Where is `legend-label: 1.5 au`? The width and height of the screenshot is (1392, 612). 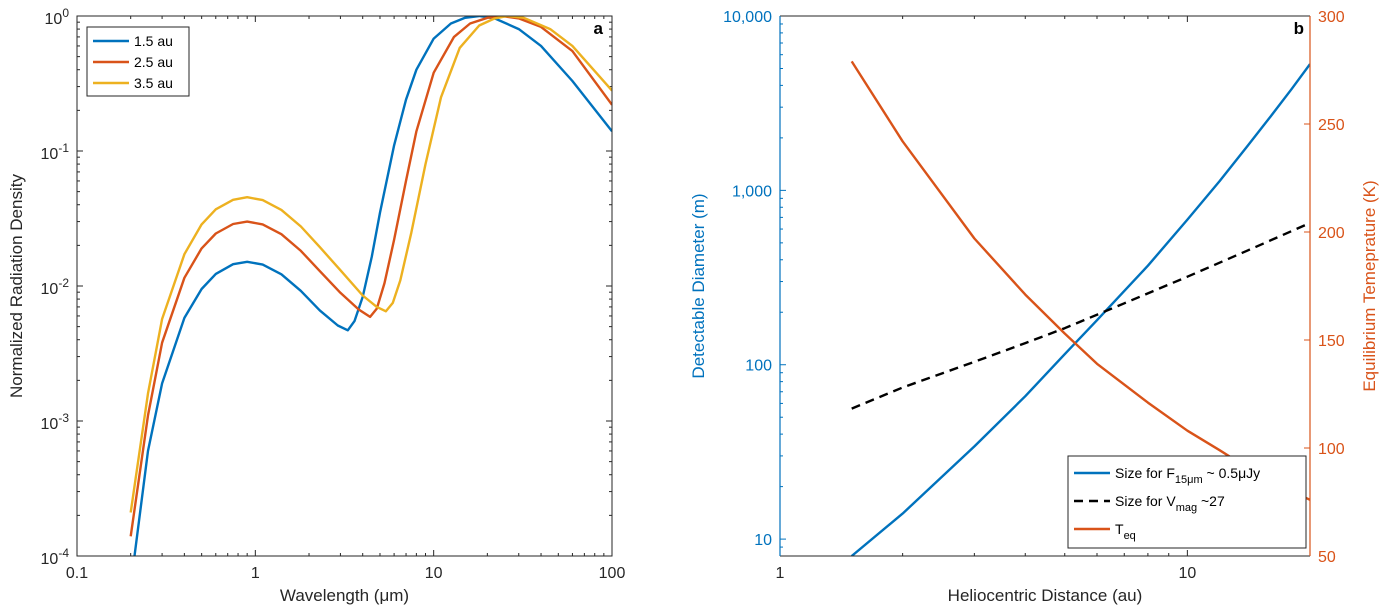 legend-label: 1.5 au is located at coordinates (153, 41).